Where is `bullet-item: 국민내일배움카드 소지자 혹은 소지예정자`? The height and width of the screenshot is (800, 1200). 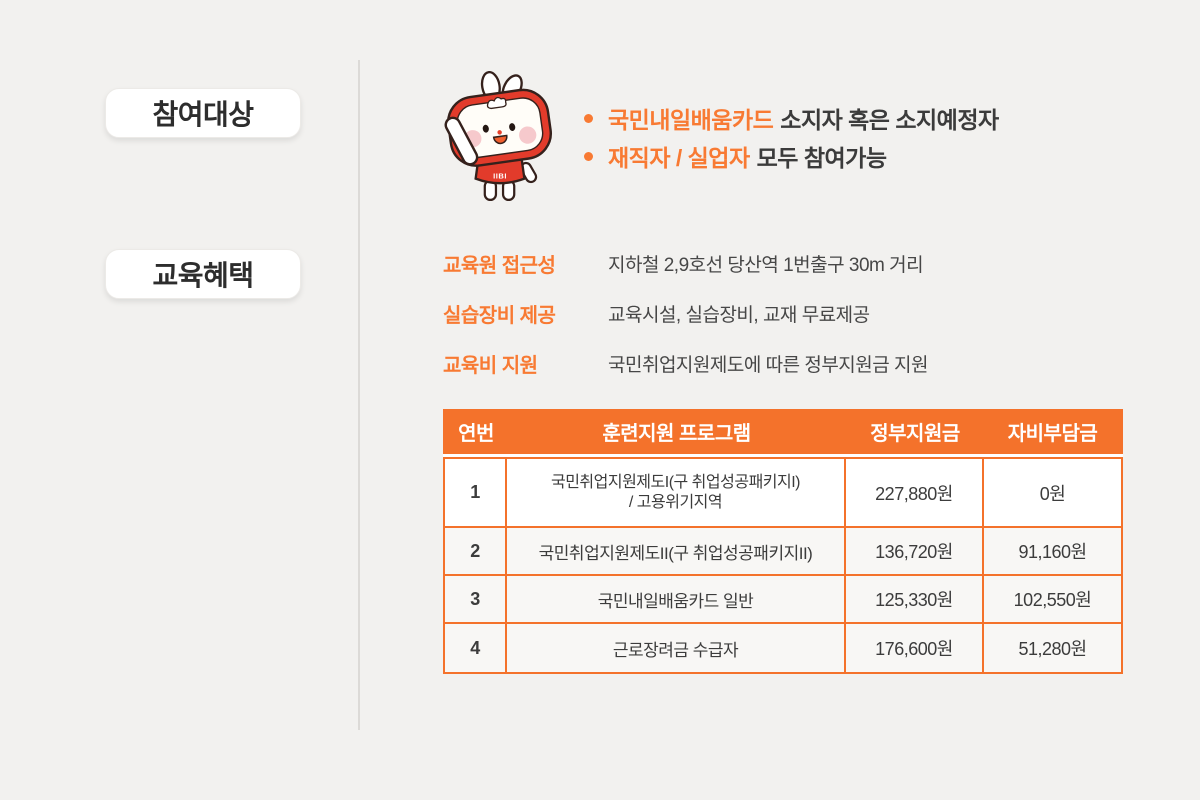 bullet-item: 국민내일배움카드 소지자 혹은 소지예정자 is located at coordinates (791, 118).